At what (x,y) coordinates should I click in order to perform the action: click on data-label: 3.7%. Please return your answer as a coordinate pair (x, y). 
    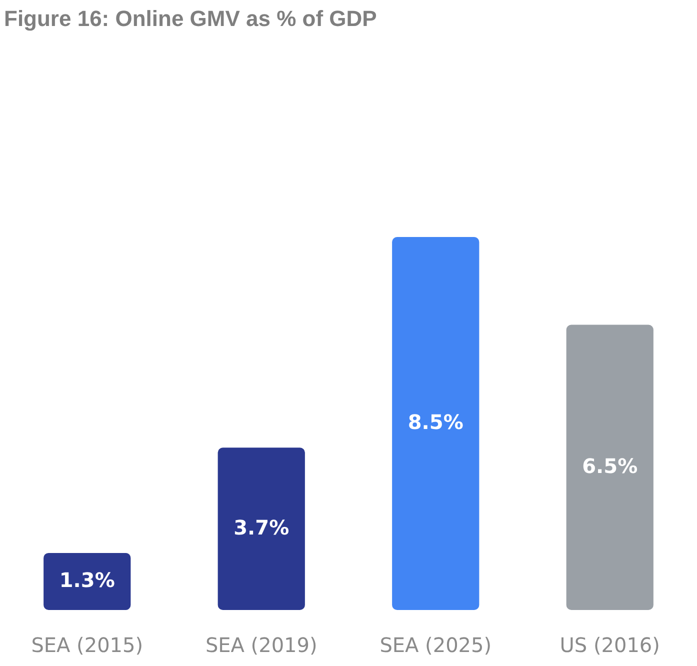
    Looking at the image, I should click on (262, 527).